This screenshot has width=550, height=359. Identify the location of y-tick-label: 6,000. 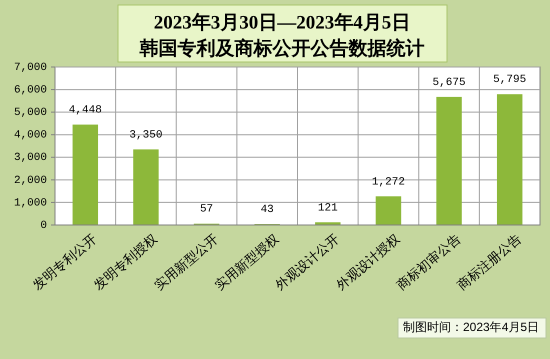
(30, 90).